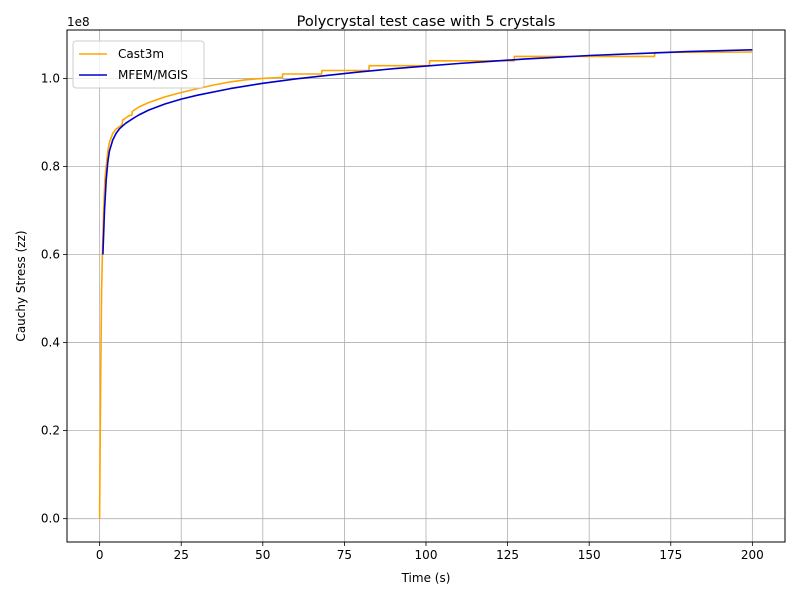 The width and height of the screenshot is (800, 604). What do you see at coordinates (181, 555) in the screenshot?
I see `x-tick-label: 25` at bounding box center [181, 555].